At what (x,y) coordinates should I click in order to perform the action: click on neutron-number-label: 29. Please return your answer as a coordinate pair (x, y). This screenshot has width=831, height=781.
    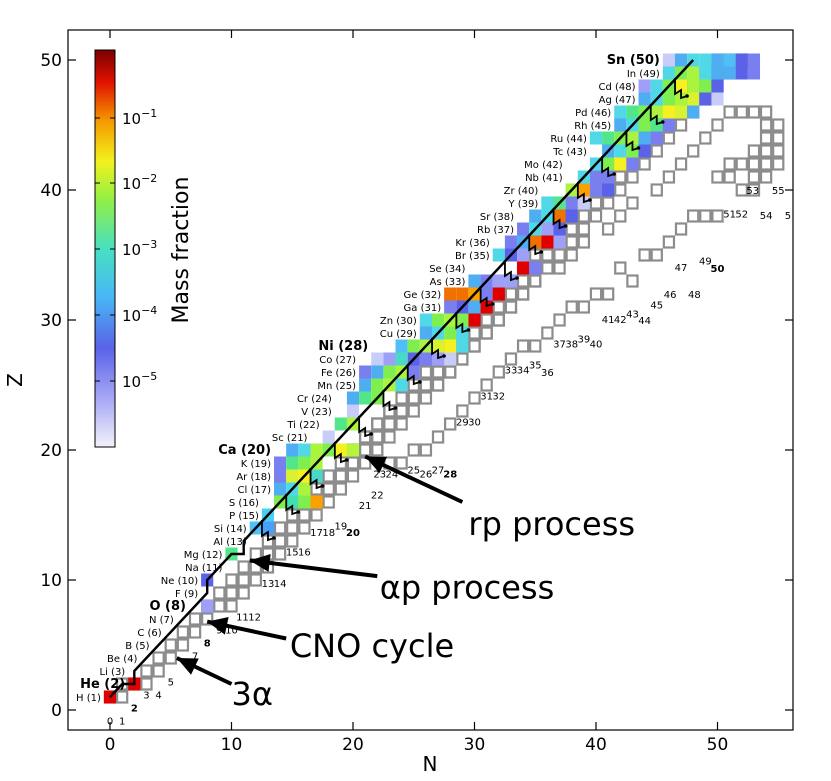
    Looking at the image, I should click on (462, 423).